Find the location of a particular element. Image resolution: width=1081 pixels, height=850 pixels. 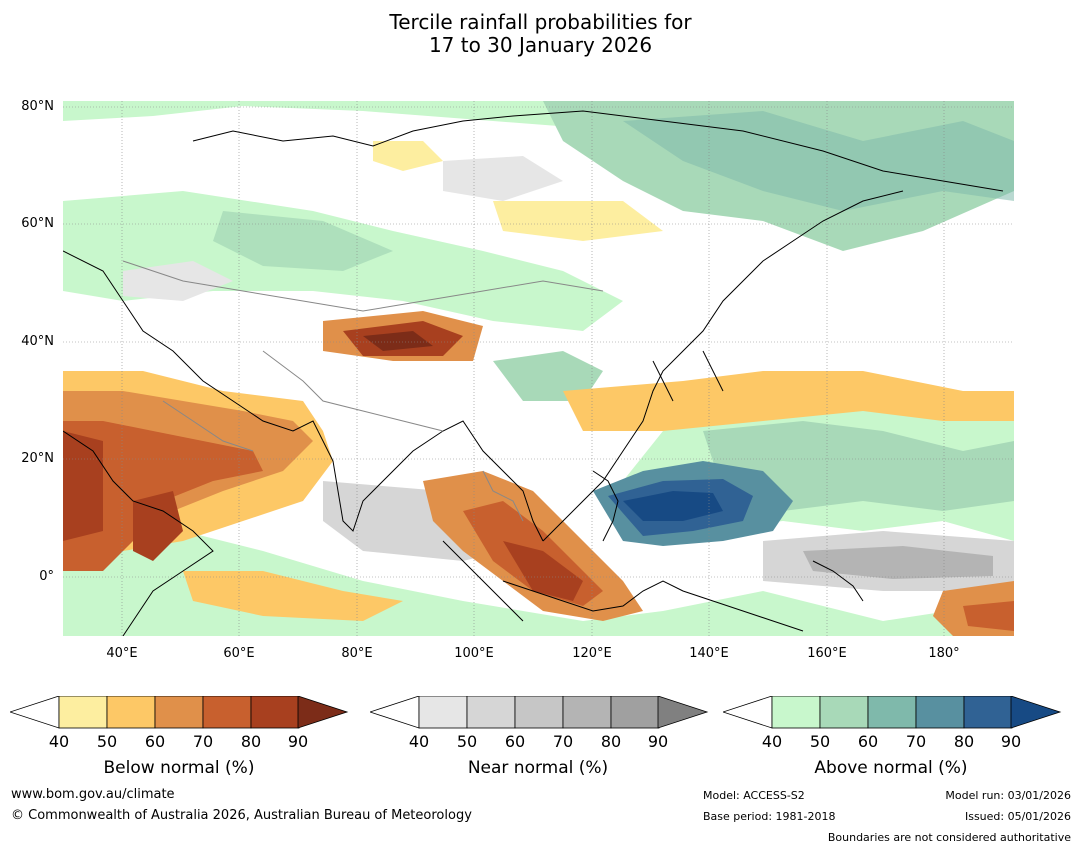

colorbar-below-end is located at coordinates (323, 712).